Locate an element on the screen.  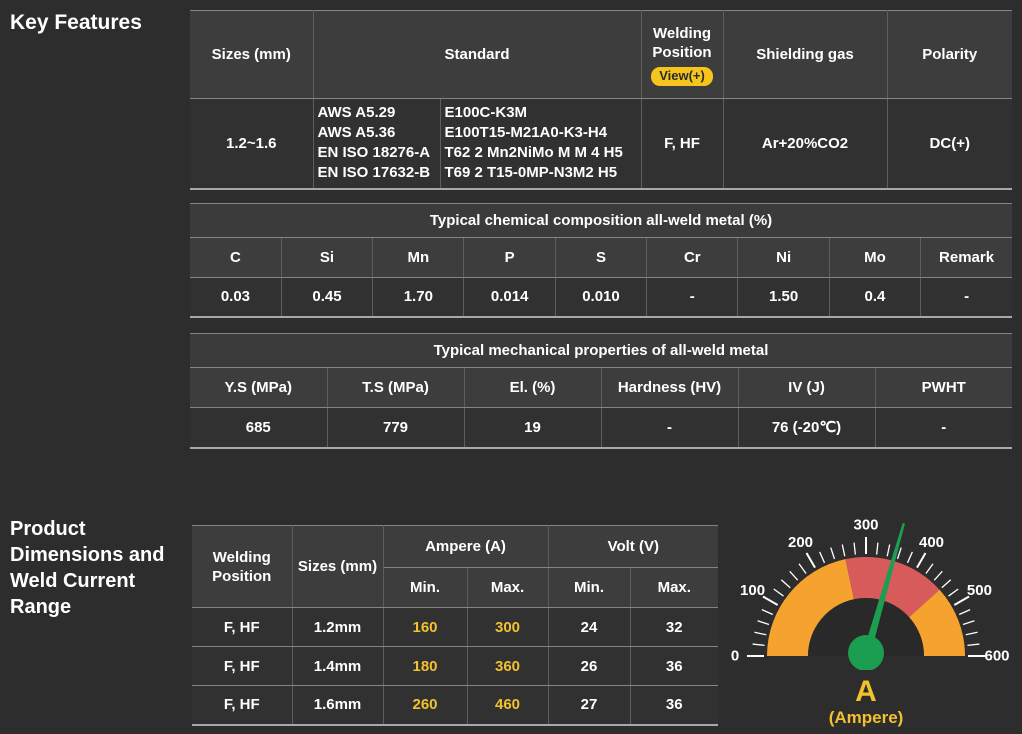
curr-volt-min-cell: 27 is located at coordinates (589, 705).